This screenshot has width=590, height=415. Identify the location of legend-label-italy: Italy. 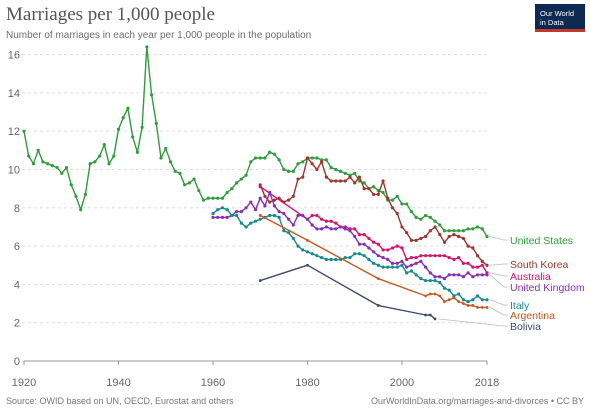
(520, 306).